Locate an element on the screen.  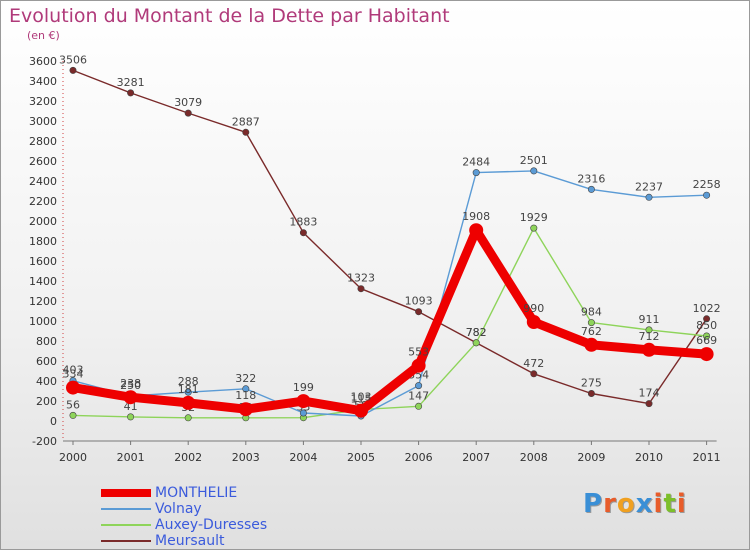
data-label: 2887 is located at coordinates (246, 121).